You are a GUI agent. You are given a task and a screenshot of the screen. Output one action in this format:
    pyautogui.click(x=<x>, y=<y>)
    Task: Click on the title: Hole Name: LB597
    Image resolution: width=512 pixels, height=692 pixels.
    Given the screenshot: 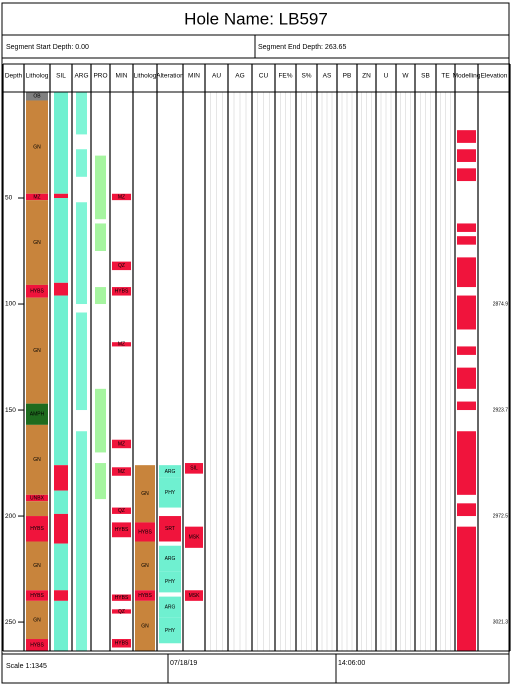 What is the action you would take?
    pyautogui.click(x=256, y=18)
    